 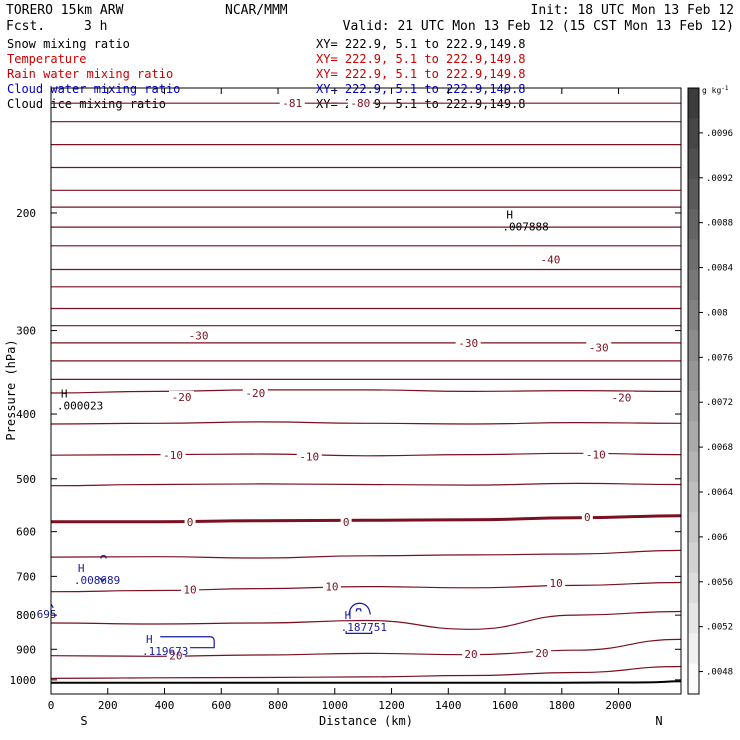 I want to click on x-tick-label: 1400, so click(x=448, y=705).